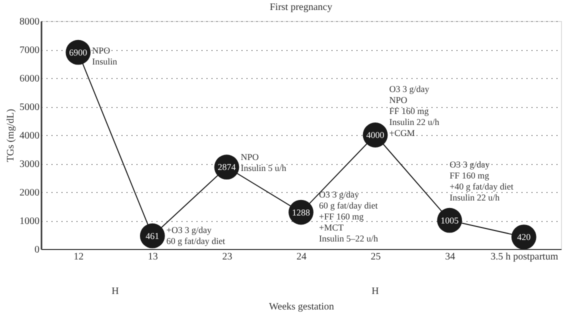 The image size is (576, 336). What do you see at coordinates (414, 111) in the screenshot?
I see `annotation: O3 3 g/day NPO FF 160 mg Insulin 22 u/h +CGM` at bounding box center [414, 111].